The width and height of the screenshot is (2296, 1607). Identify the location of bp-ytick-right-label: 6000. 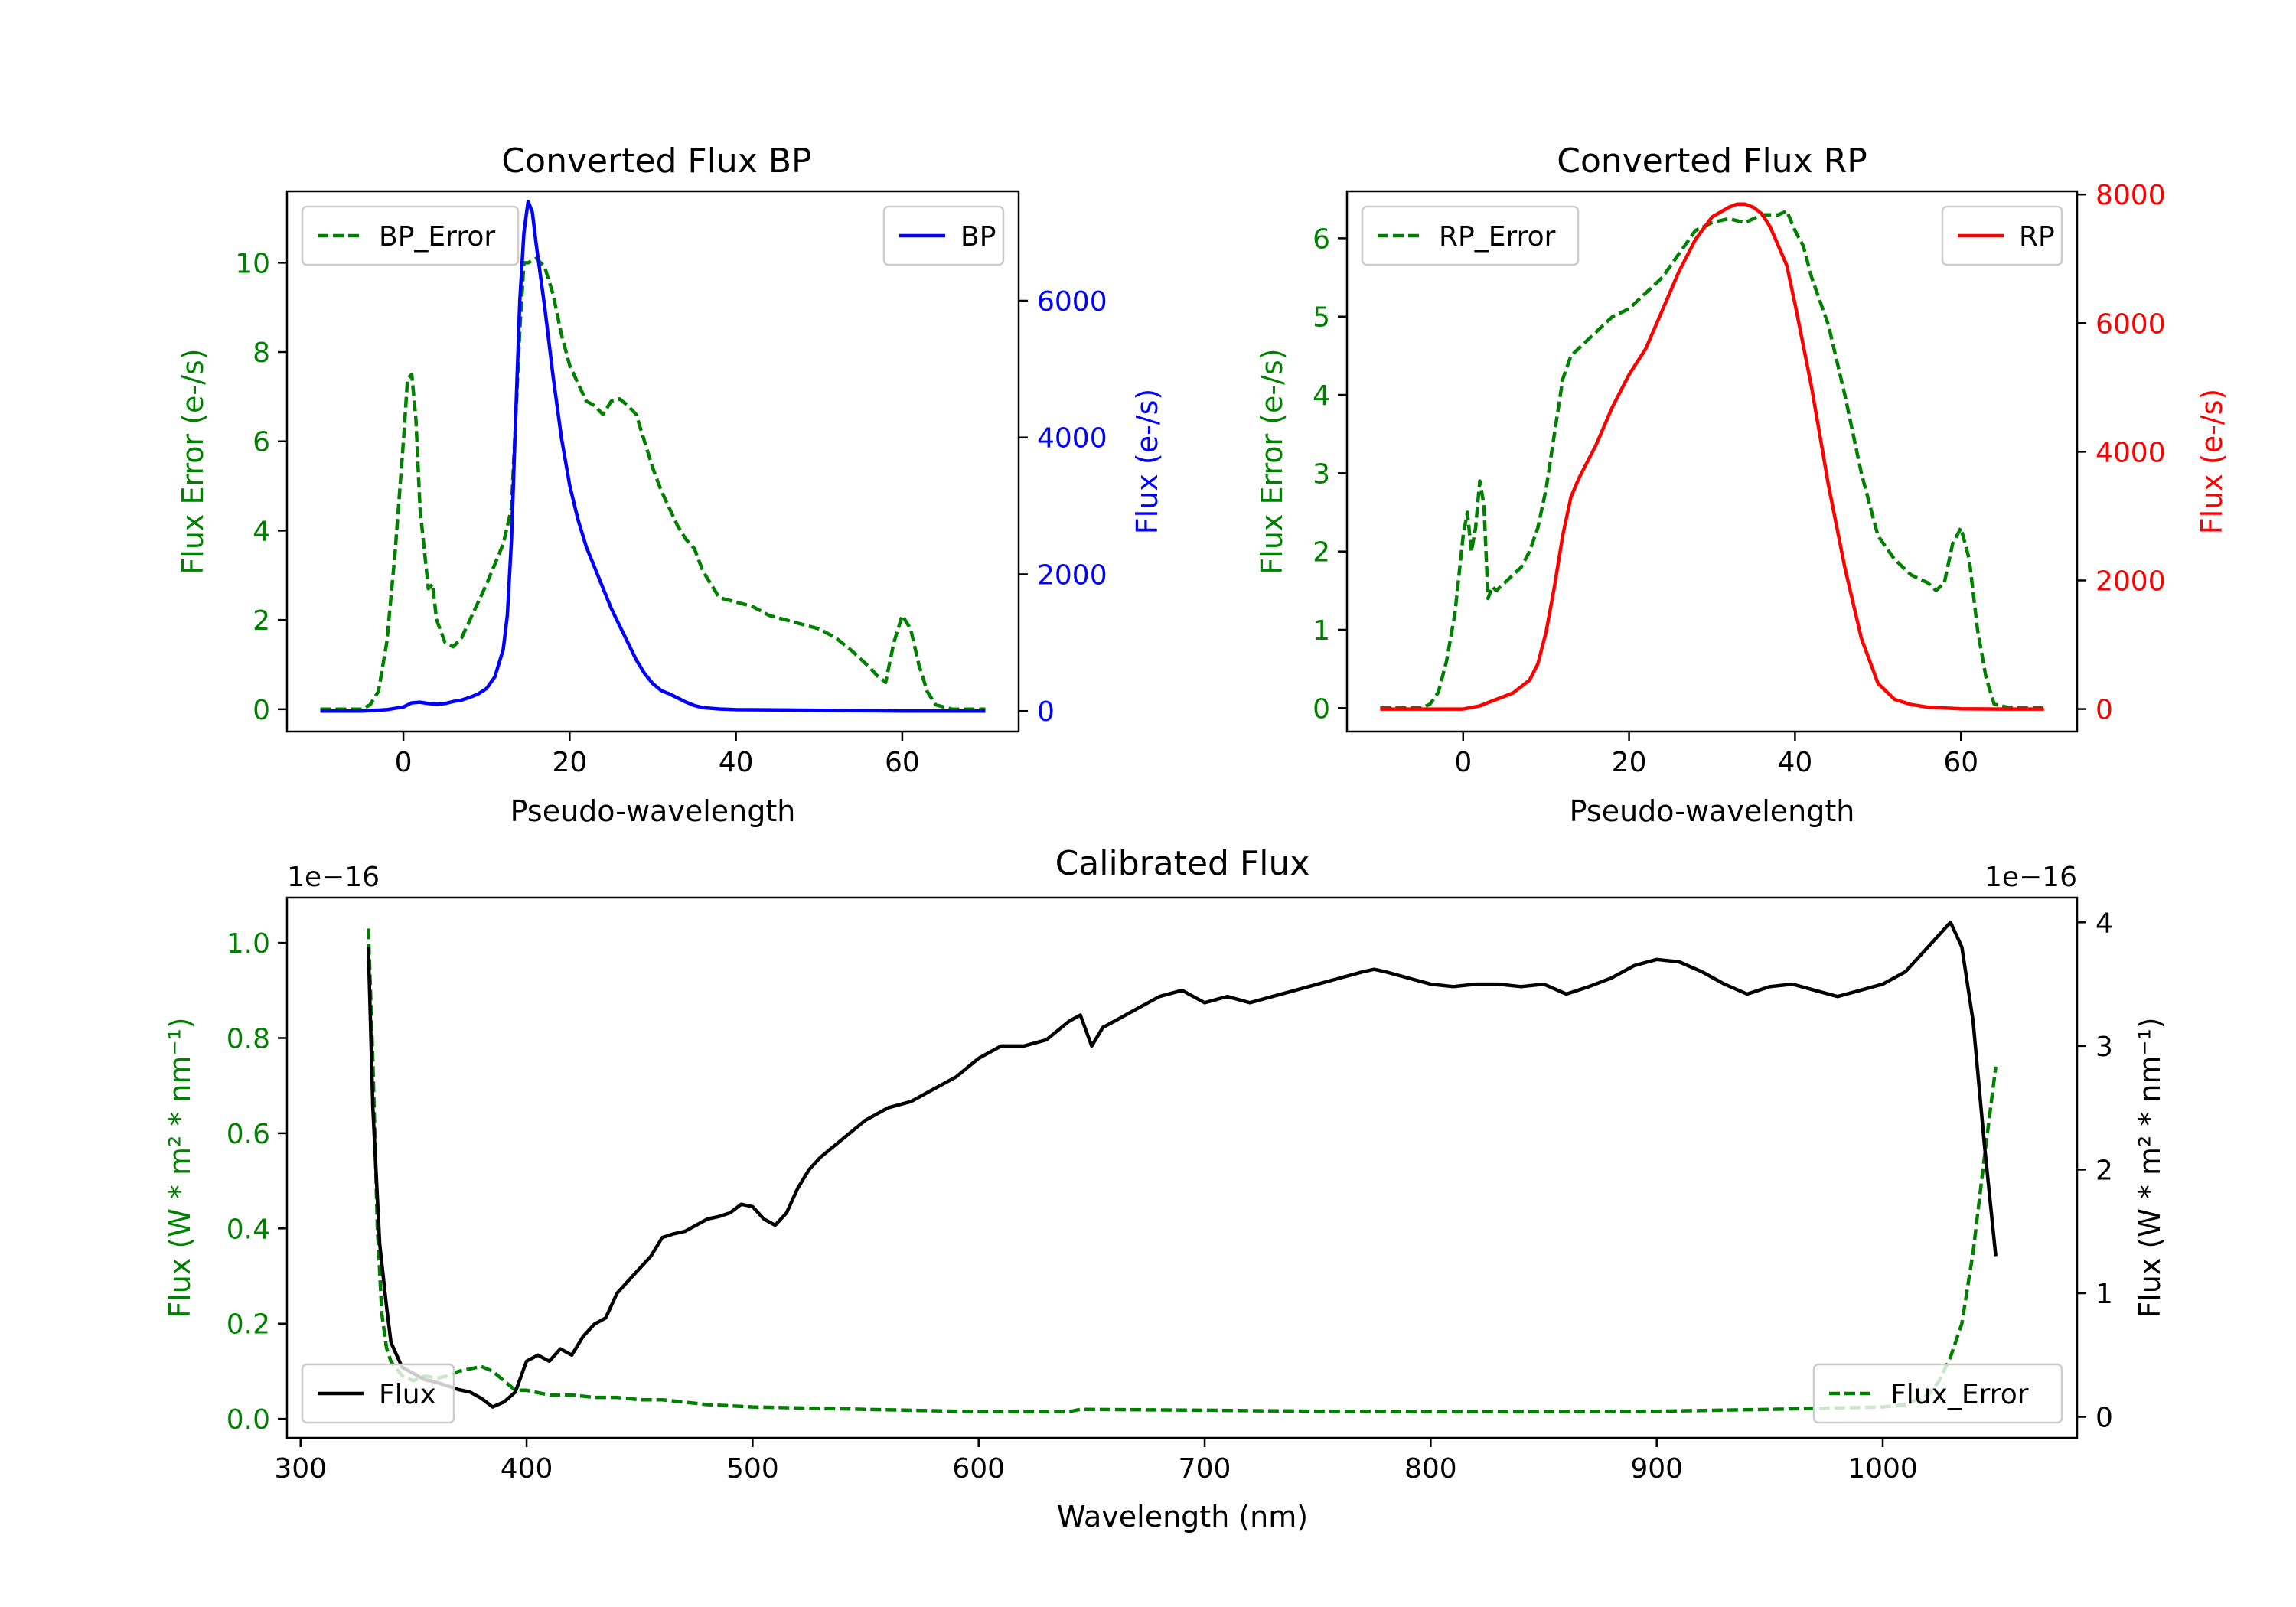
(1072, 302).